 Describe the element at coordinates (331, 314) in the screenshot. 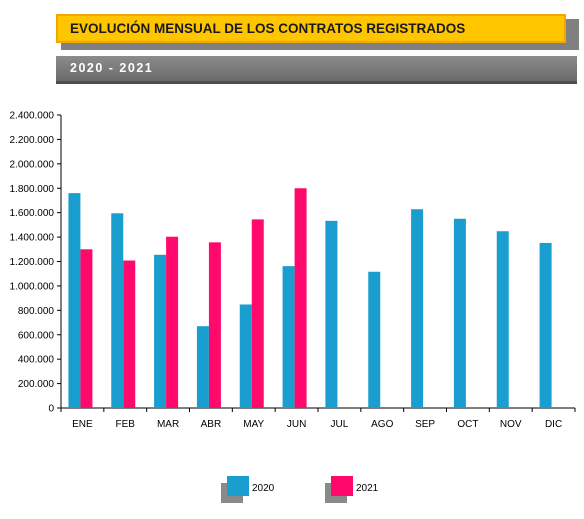

I see `bar-2020-jul` at that location.